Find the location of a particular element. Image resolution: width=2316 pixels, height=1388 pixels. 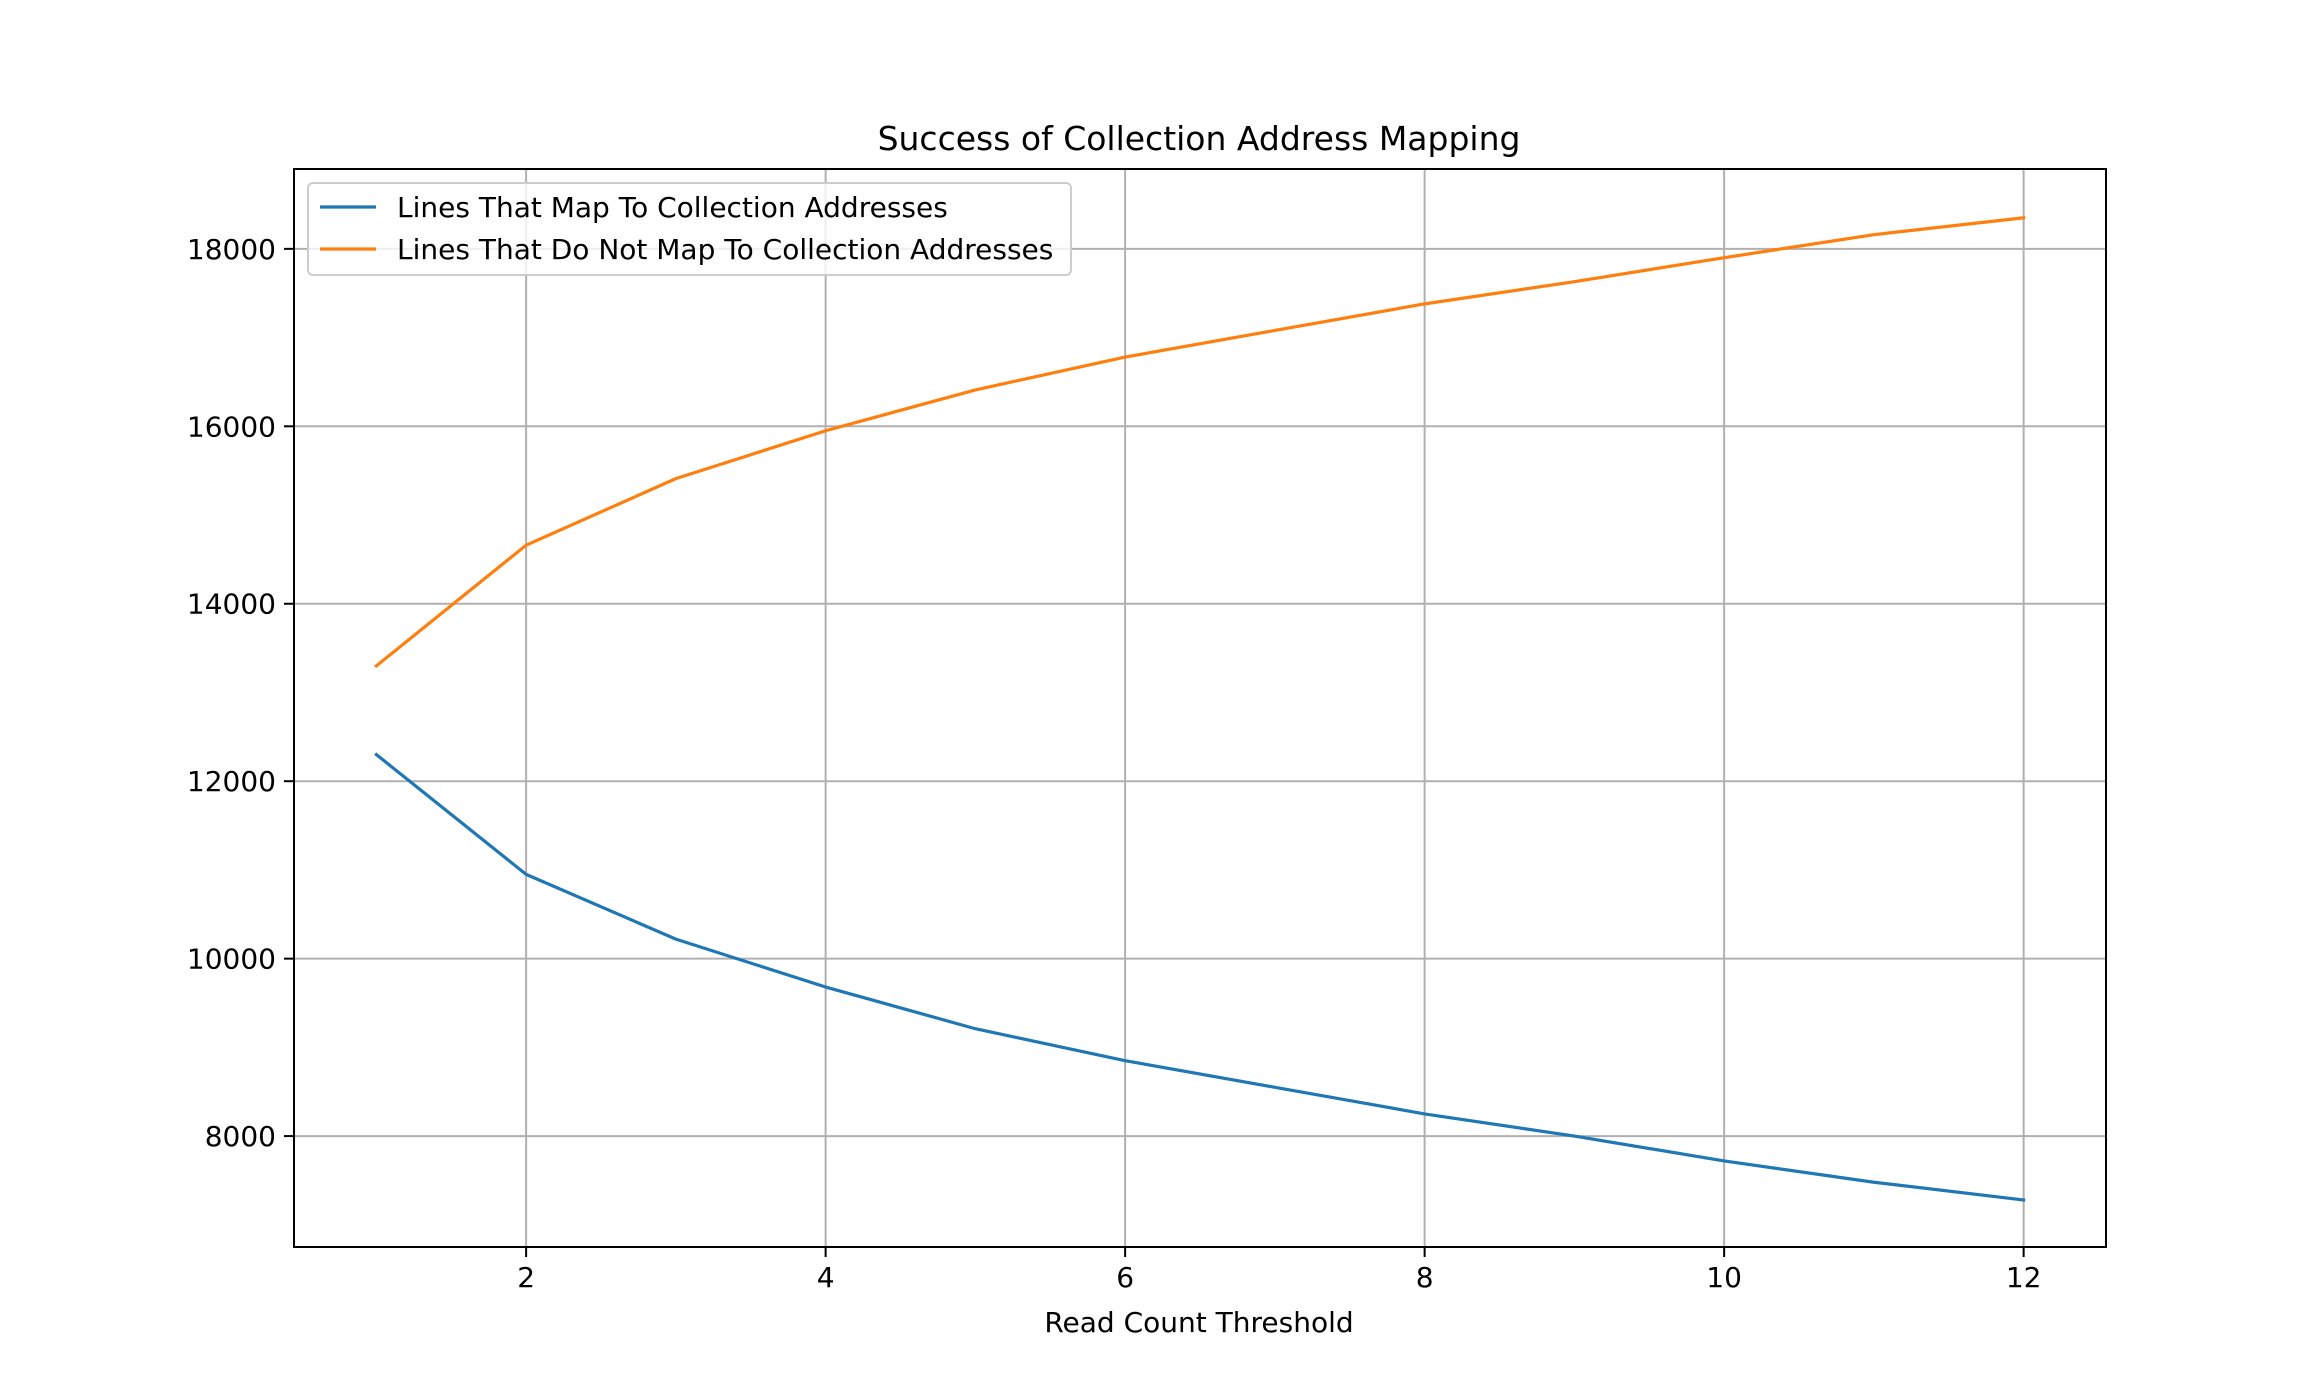

legend-label-1: Lines That Map To Collection Addresses is located at coordinates (672, 207).